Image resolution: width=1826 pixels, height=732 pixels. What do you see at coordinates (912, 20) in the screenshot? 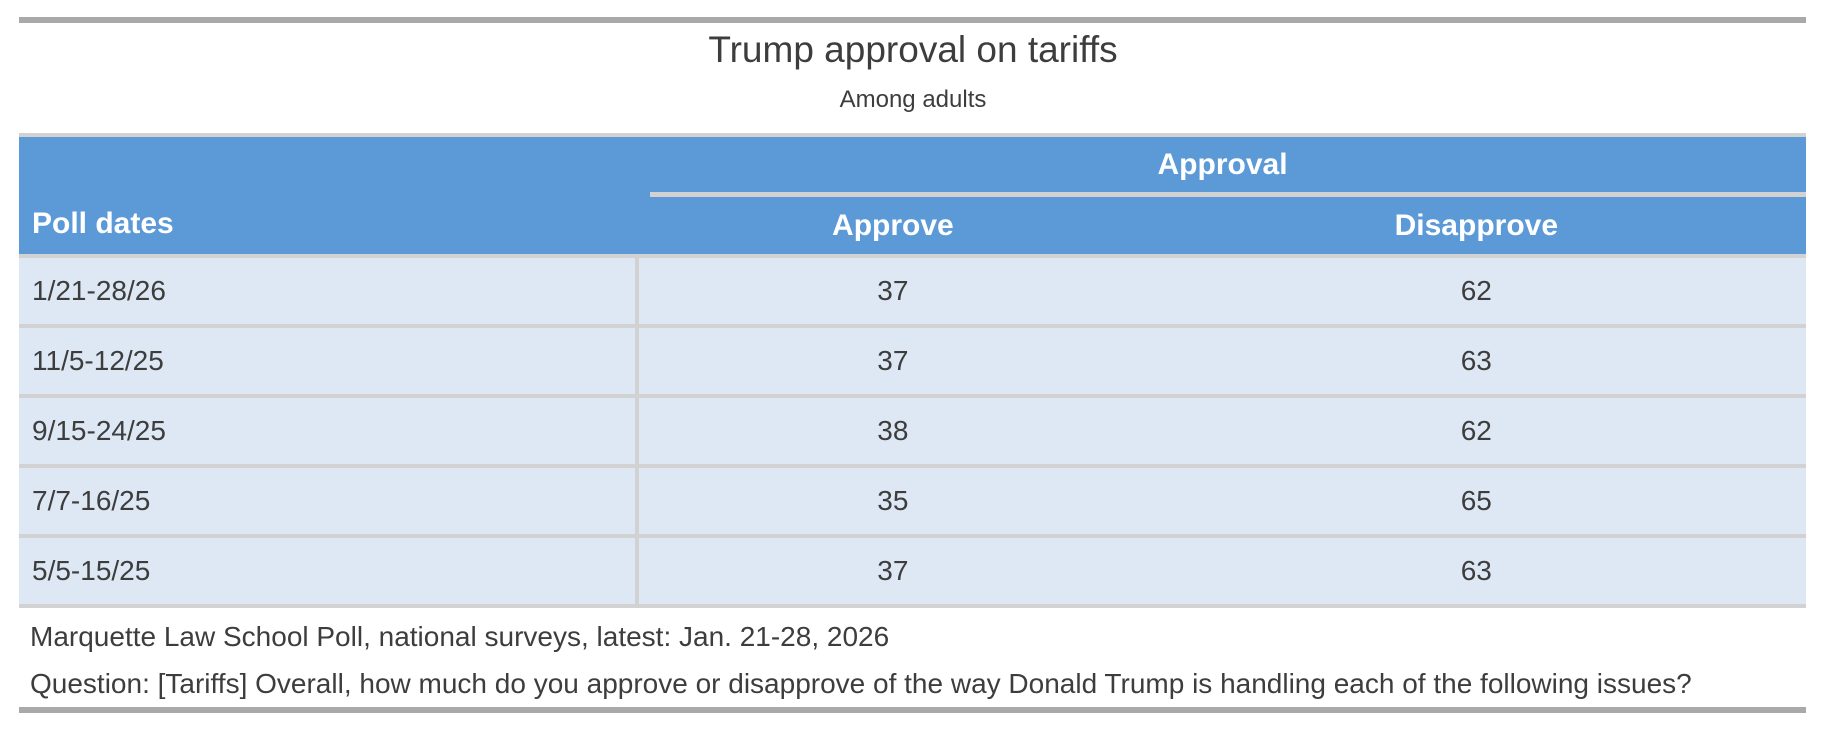
I see `top-divider-bar` at bounding box center [912, 20].